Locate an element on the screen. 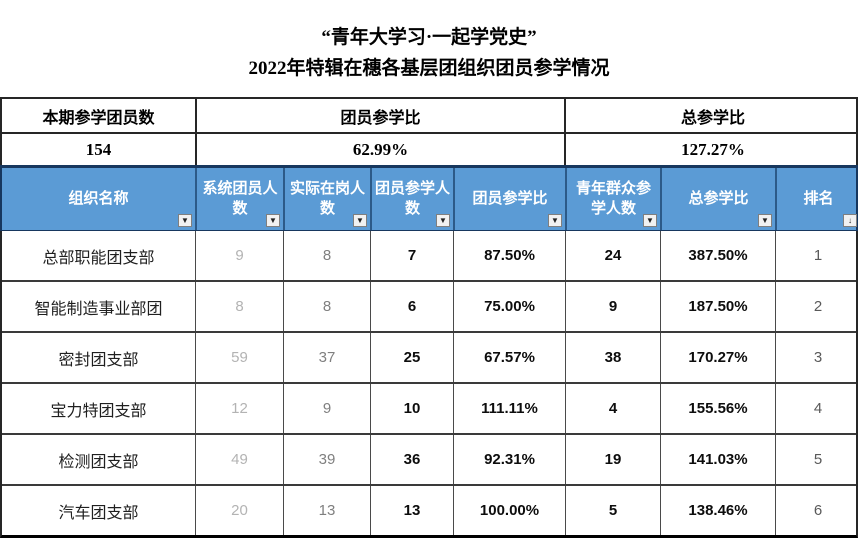  cell-org-name: 检测团支部 is located at coordinates (98, 462).